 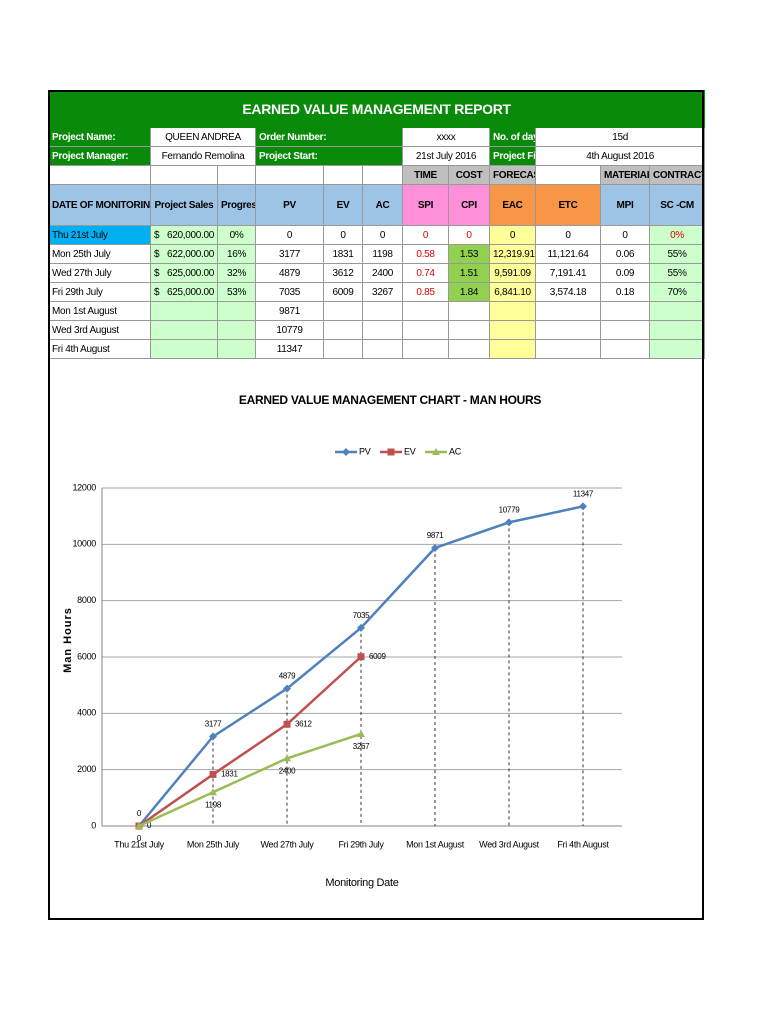 What do you see at coordinates (469, 254) in the screenshot?
I see `cpi-cell: 1.53` at bounding box center [469, 254].